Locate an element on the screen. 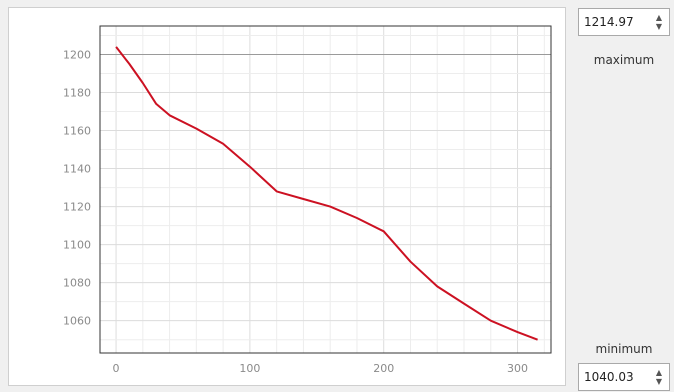 This screenshot has height=392, width=674. y-tick-label: 1100 is located at coordinates (77, 245).